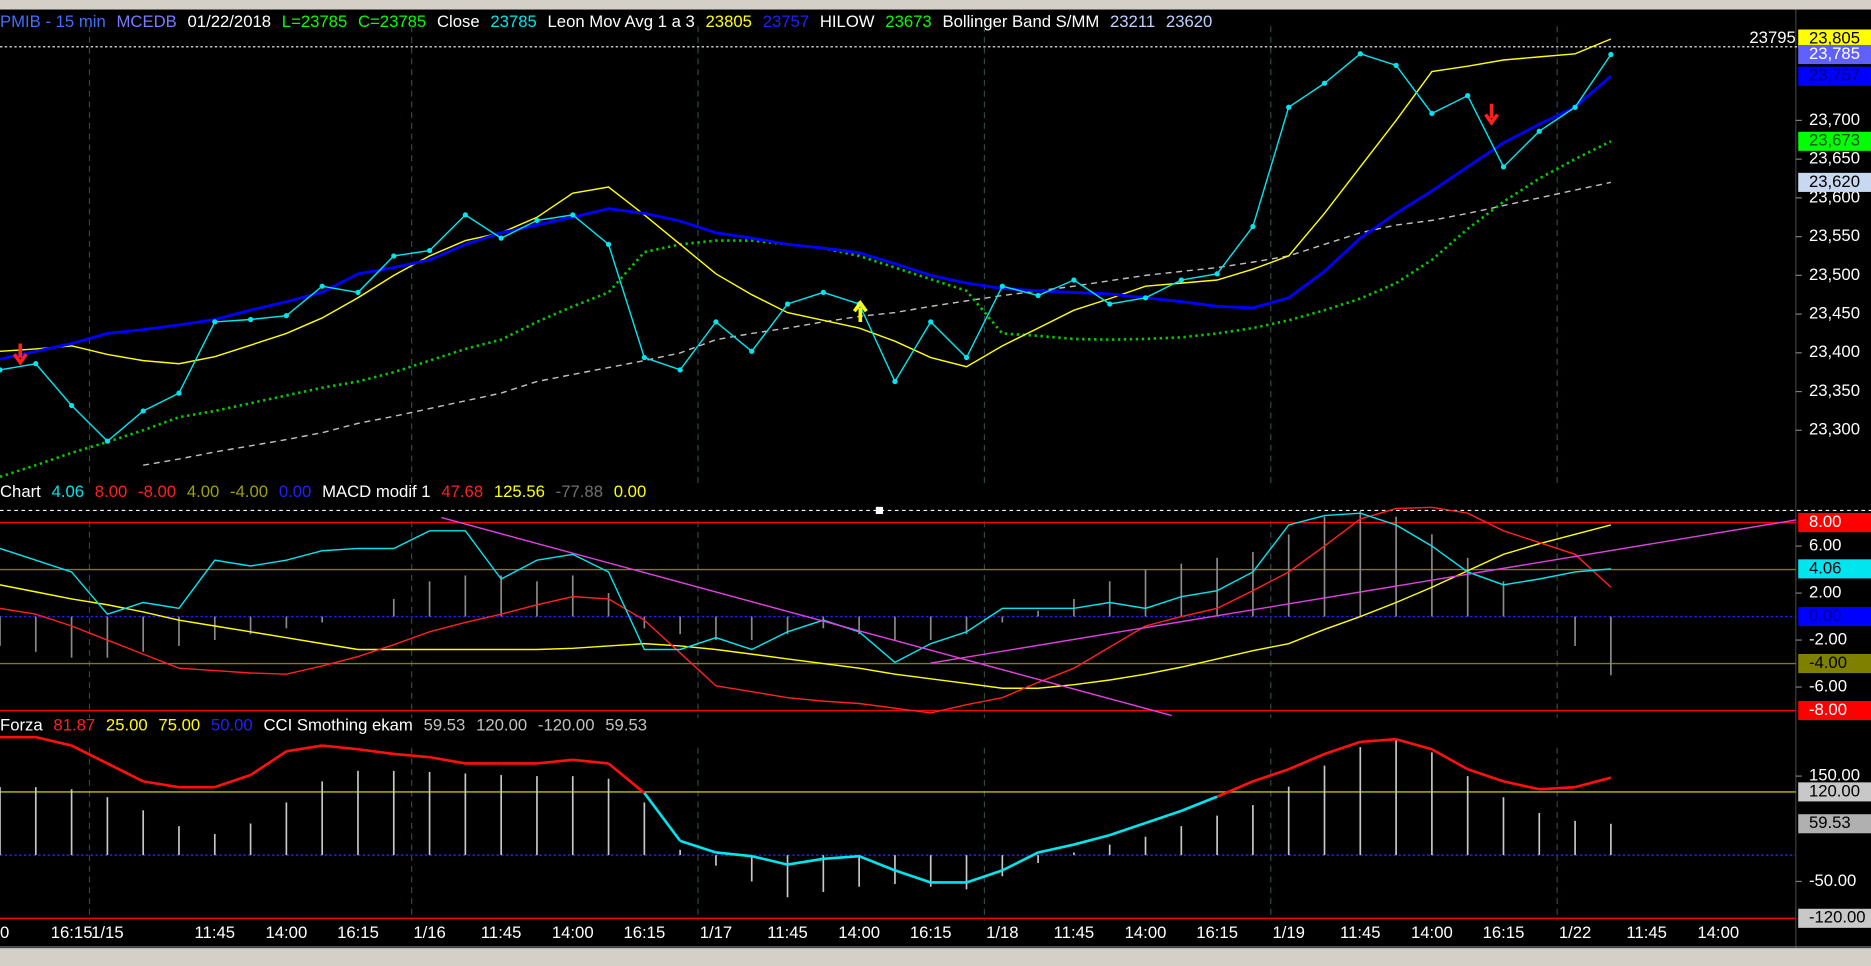 The height and width of the screenshot is (966, 1871). Describe the element at coordinates (1834, 196) in the screenshot. I see `y-tick-label: 23,600` at that location.